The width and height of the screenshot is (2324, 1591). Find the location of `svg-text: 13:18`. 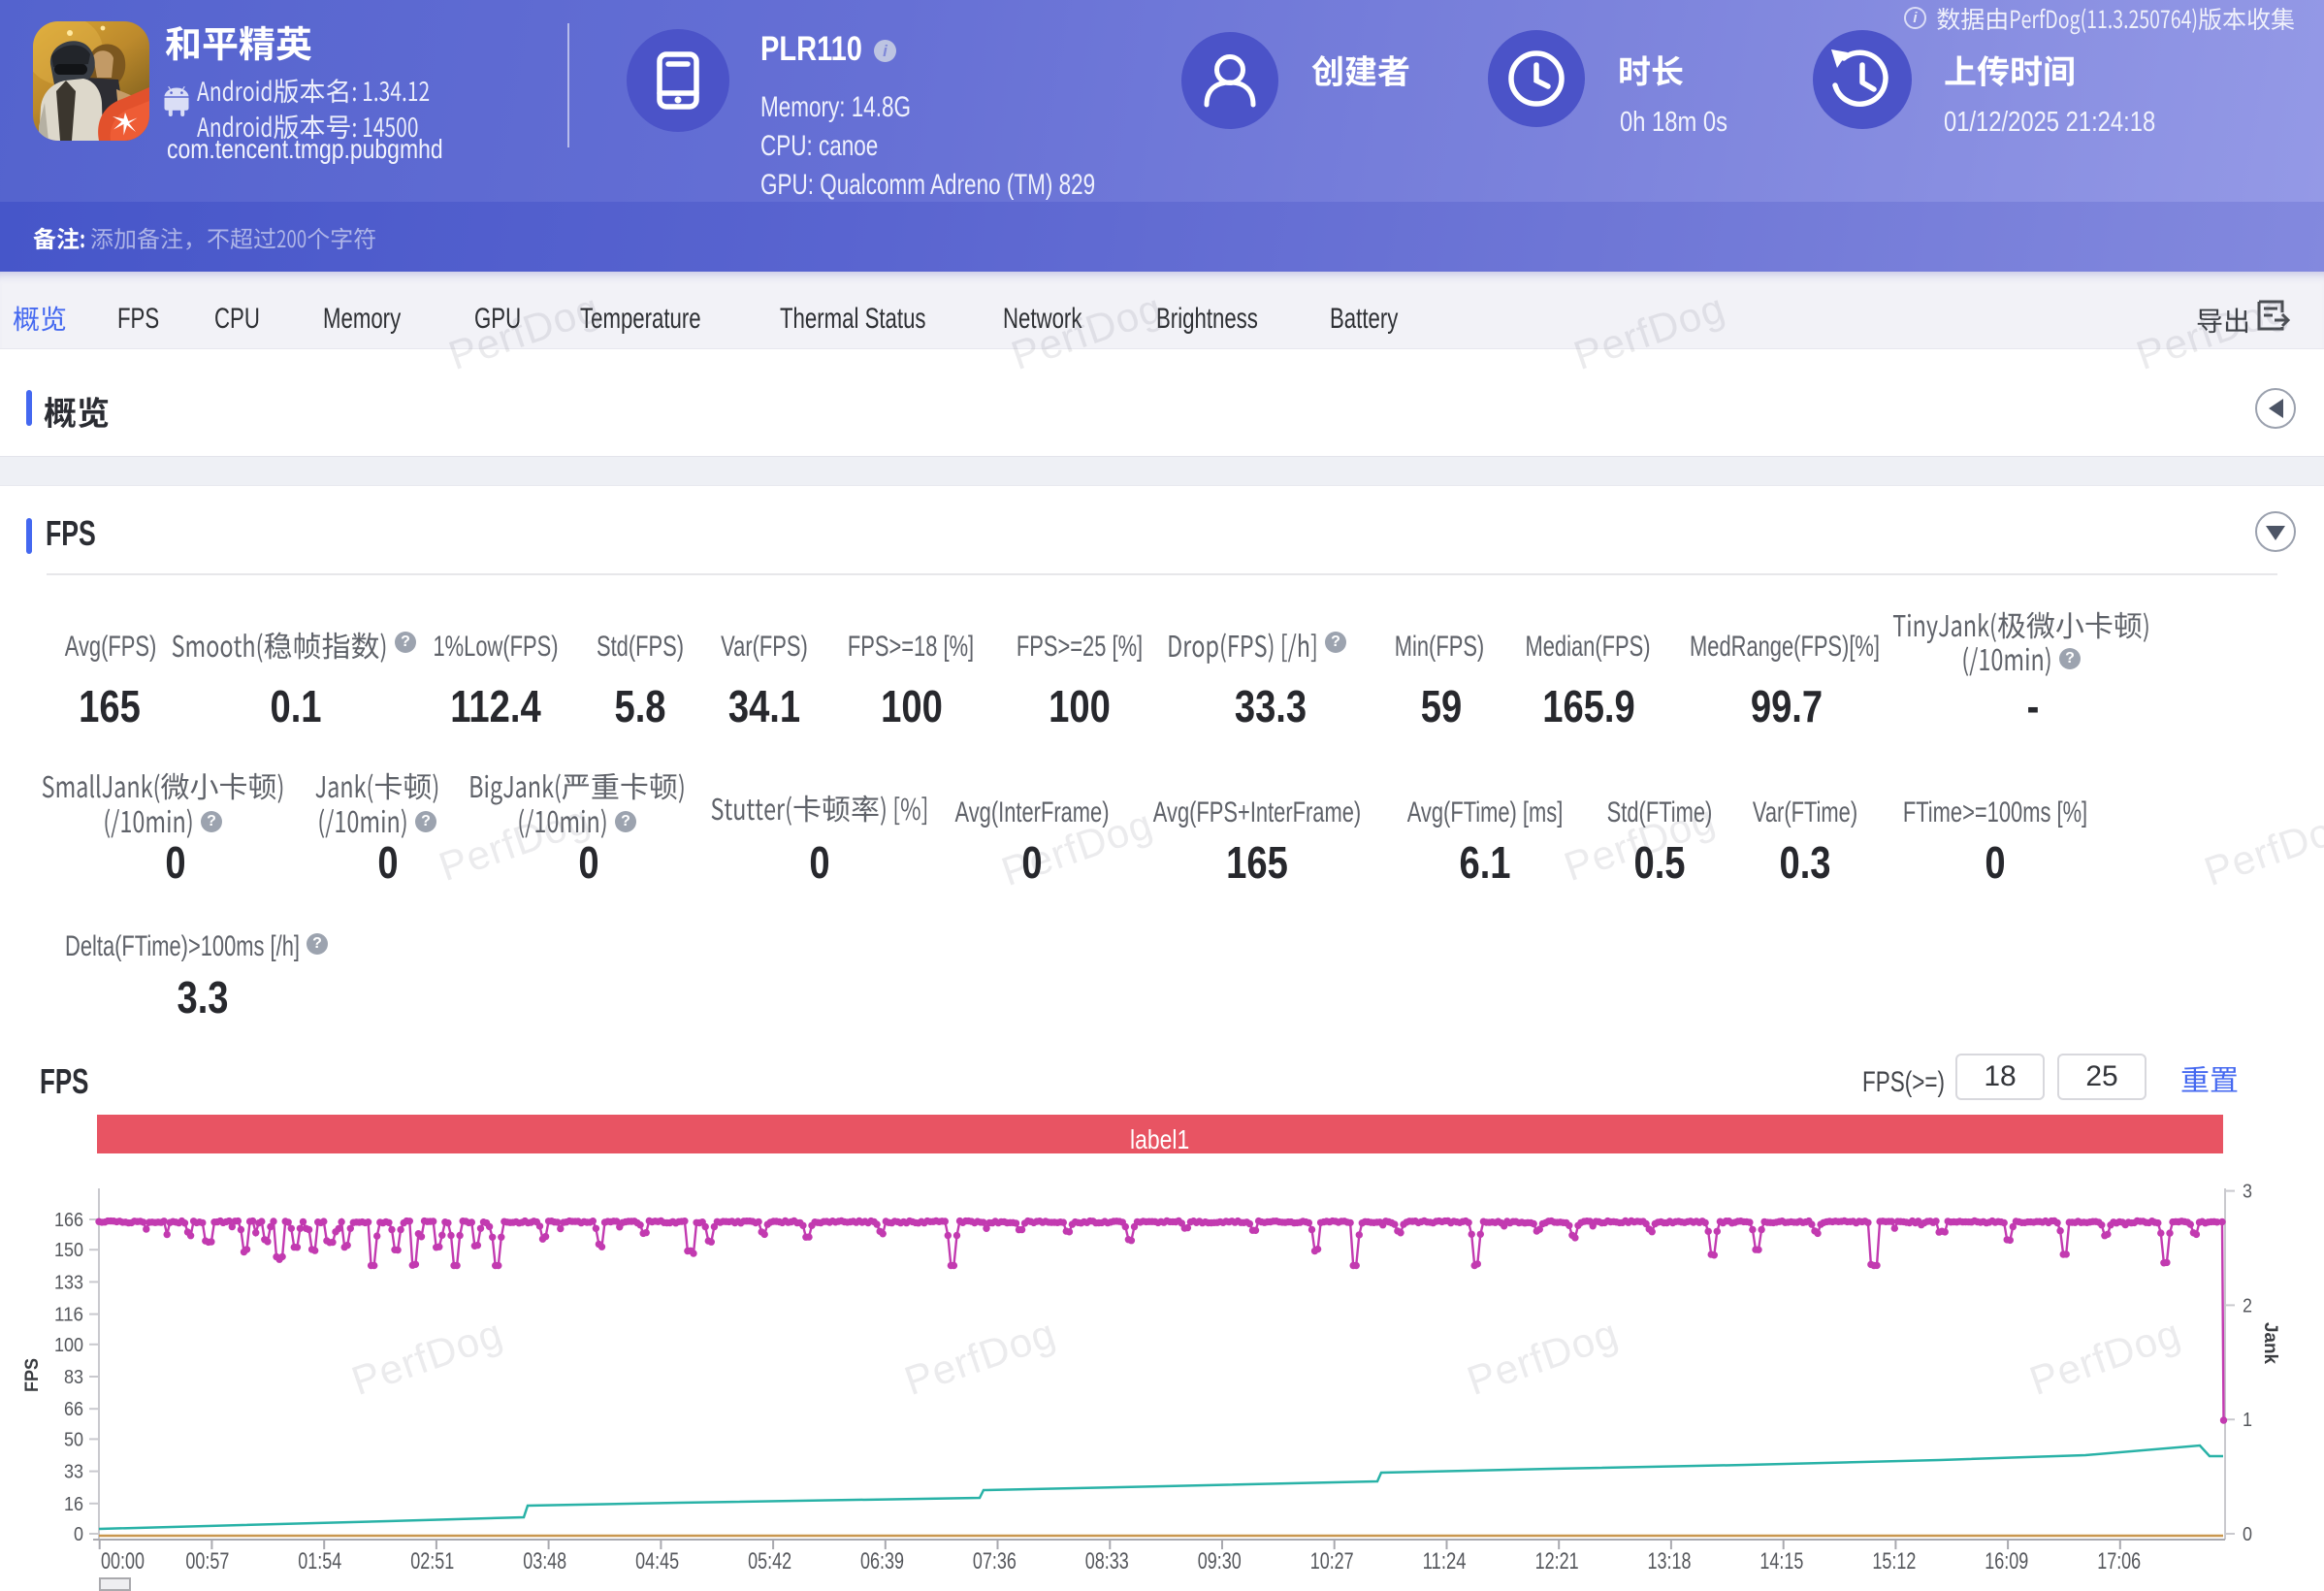

svg-text: 13:18 is located at coordinates (1670, 1562).